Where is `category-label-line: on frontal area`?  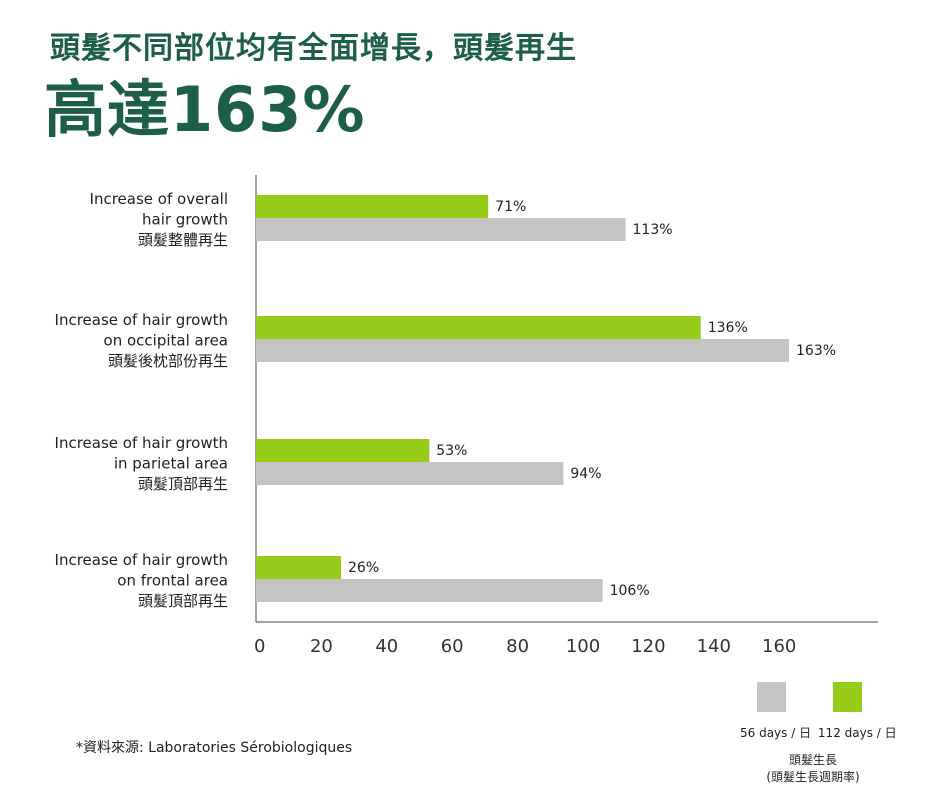
category-label-line: on frontal area is located at coordinates (172, 581).